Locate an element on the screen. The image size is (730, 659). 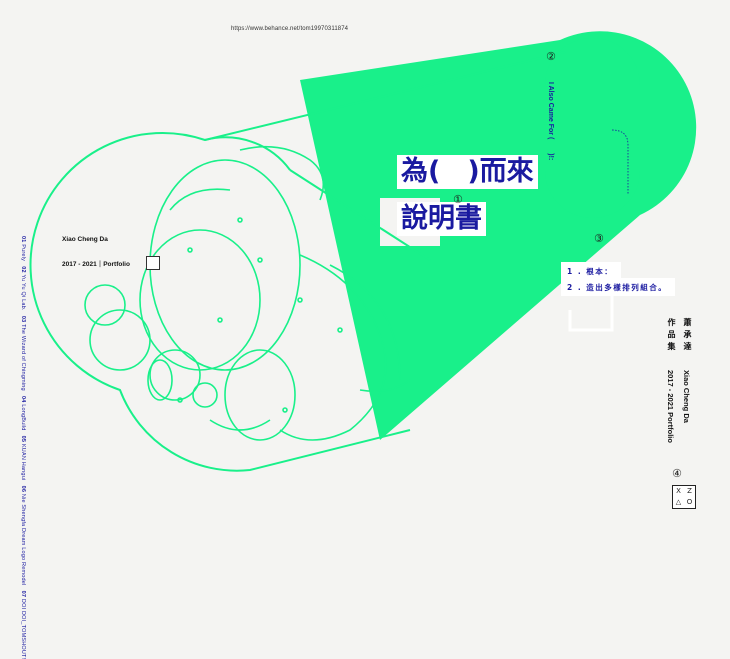
index-item: 06 Nie Shengfa Dream Logo Remodel is located at coordinates (23, 535).